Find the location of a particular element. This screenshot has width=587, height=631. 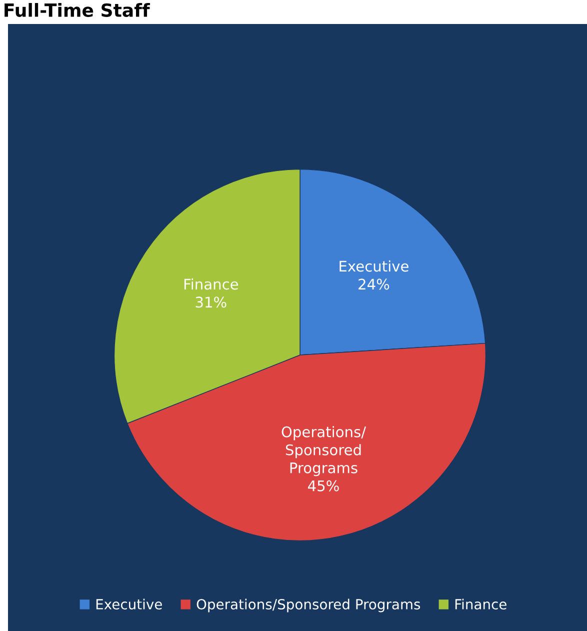

slice-label: Operations/Sponsored Programs is located at coordinates (324, 451).